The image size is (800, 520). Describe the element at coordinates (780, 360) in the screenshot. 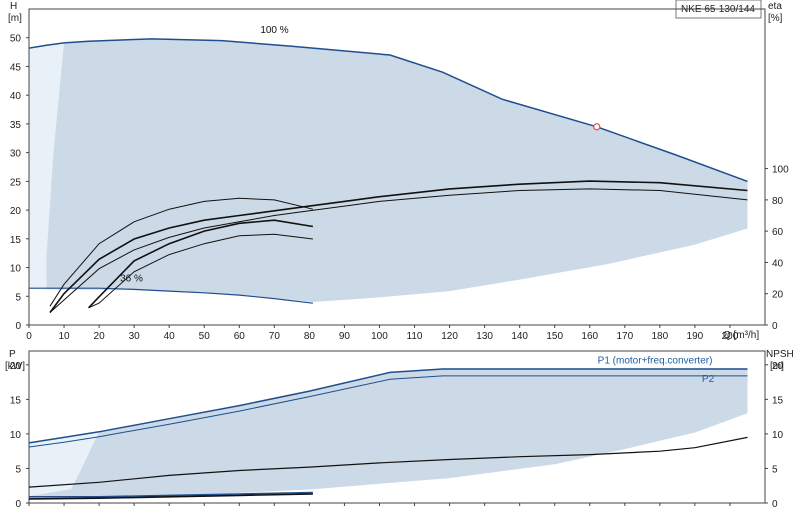

I see `bottom-y2-axis-label: NPSH [m]` at that location.